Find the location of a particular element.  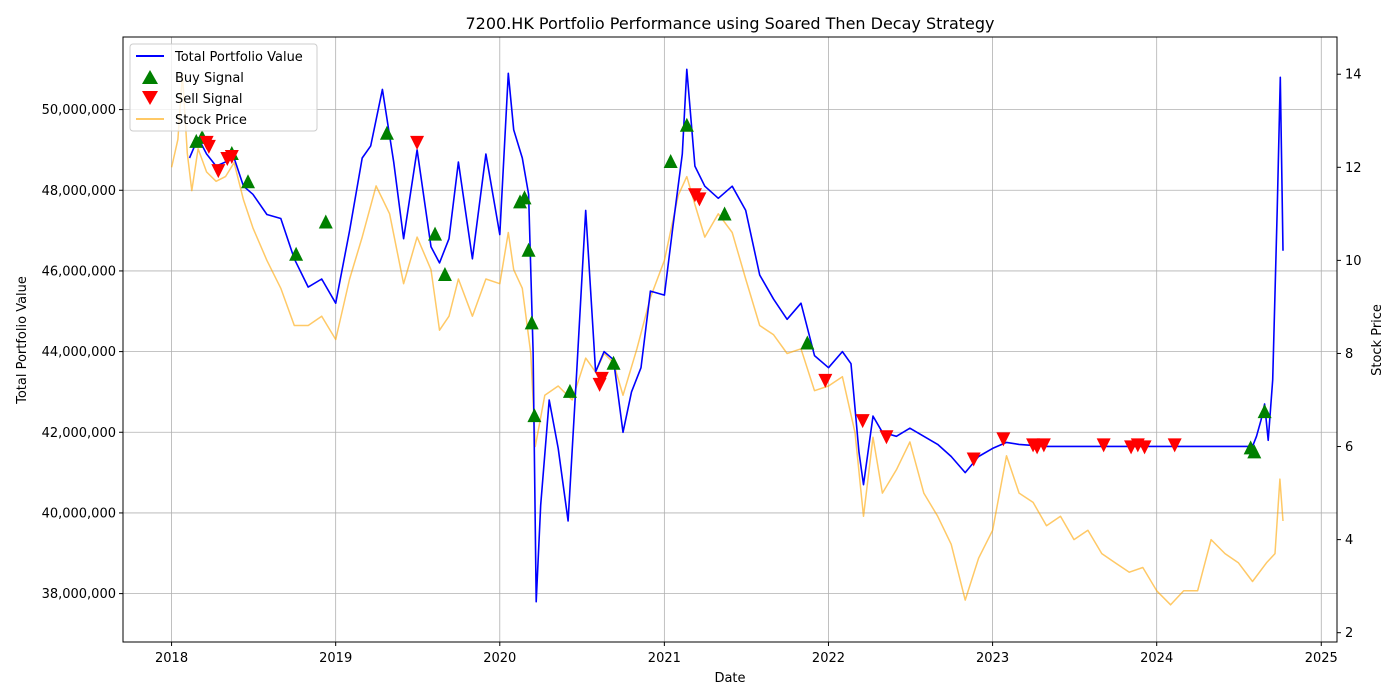

y2-axis-label: Stock Price is located at coordinates (1377, 340).